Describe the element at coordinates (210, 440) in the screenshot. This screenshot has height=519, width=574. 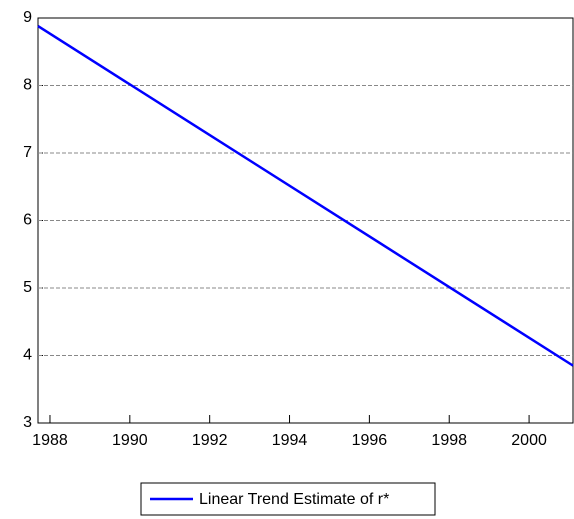
I see `x-tick-label: 1992` at that location.